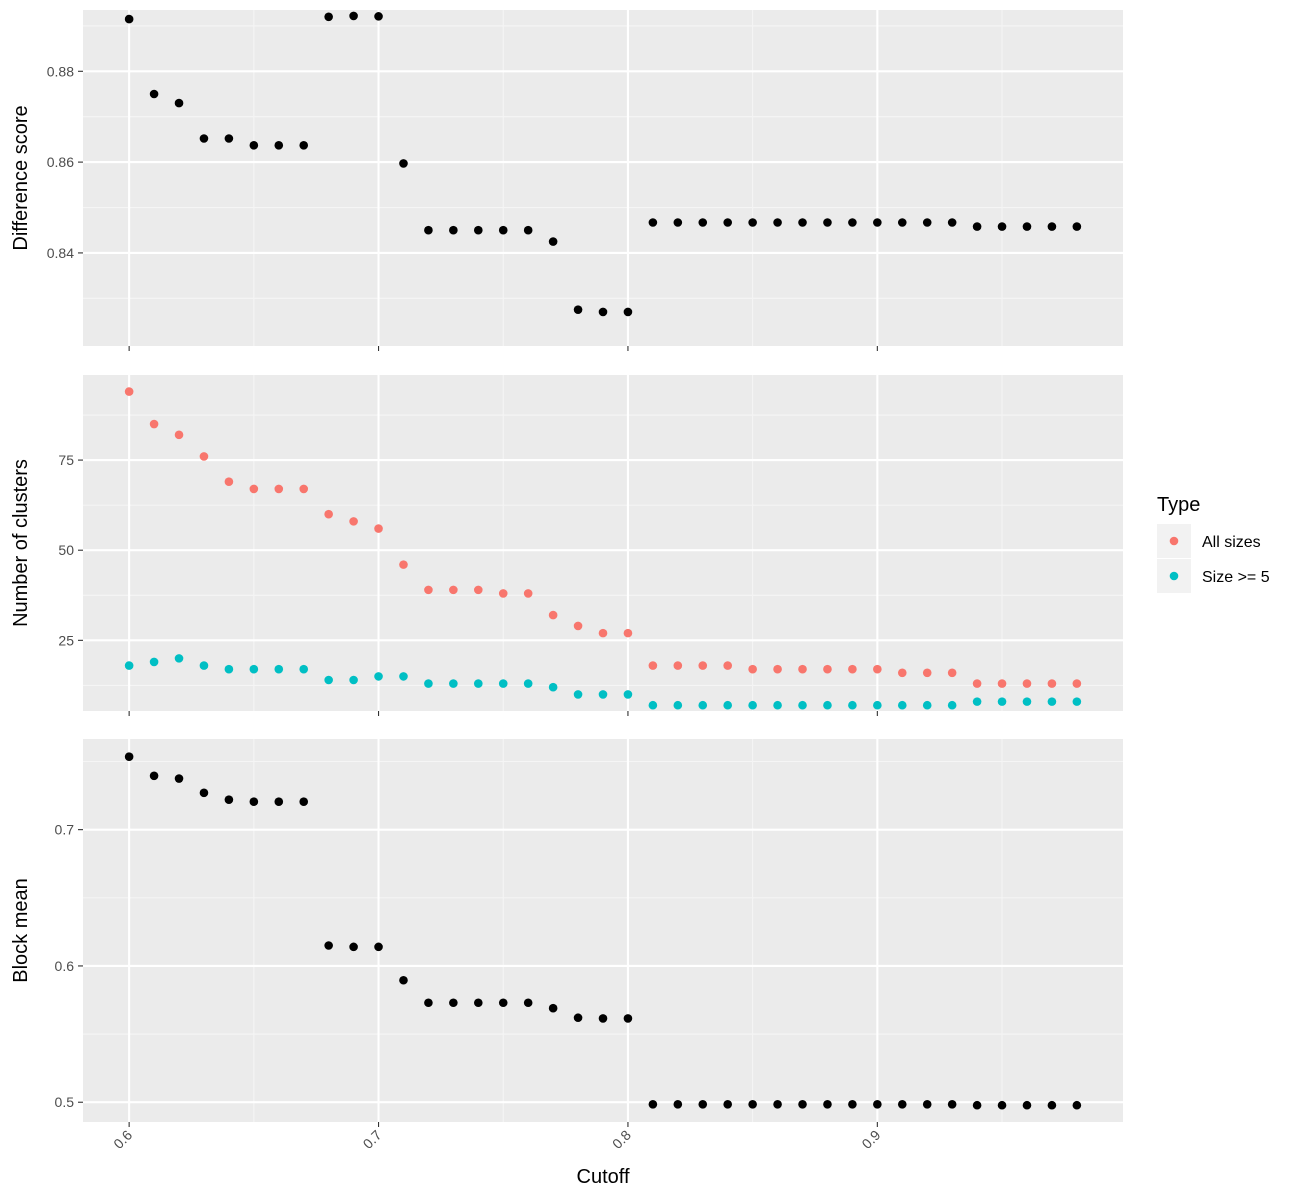  Describe the element at coordinates (60, 253) in the screenshot. I see `y-tick-label: 0.84` at that location.